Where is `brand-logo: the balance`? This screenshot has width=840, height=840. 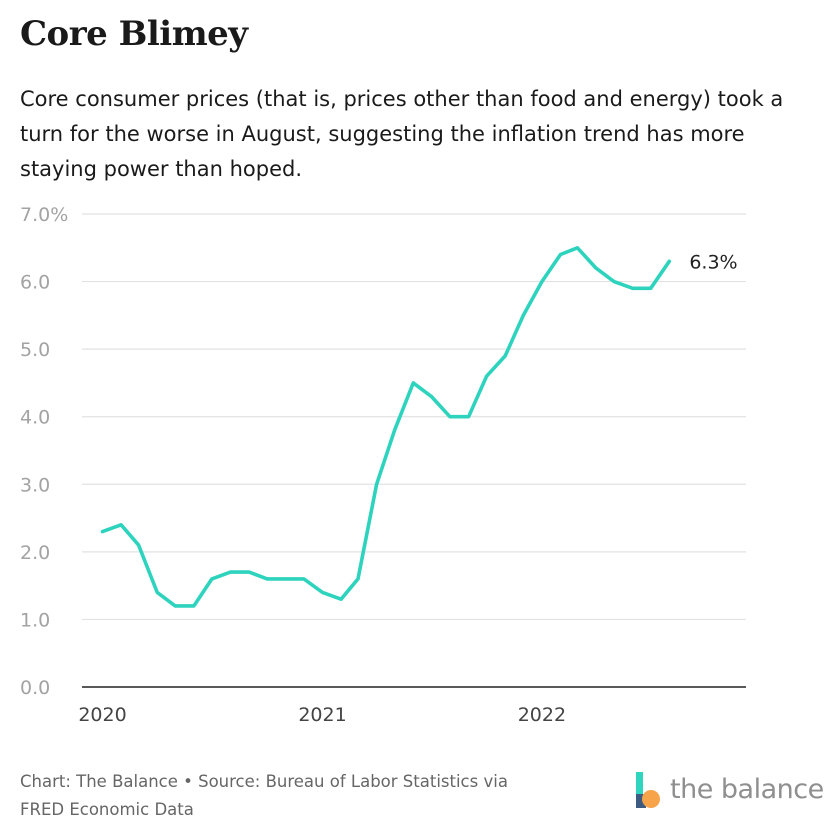 brand-logo: the balance is located at coordinates (731, 792).